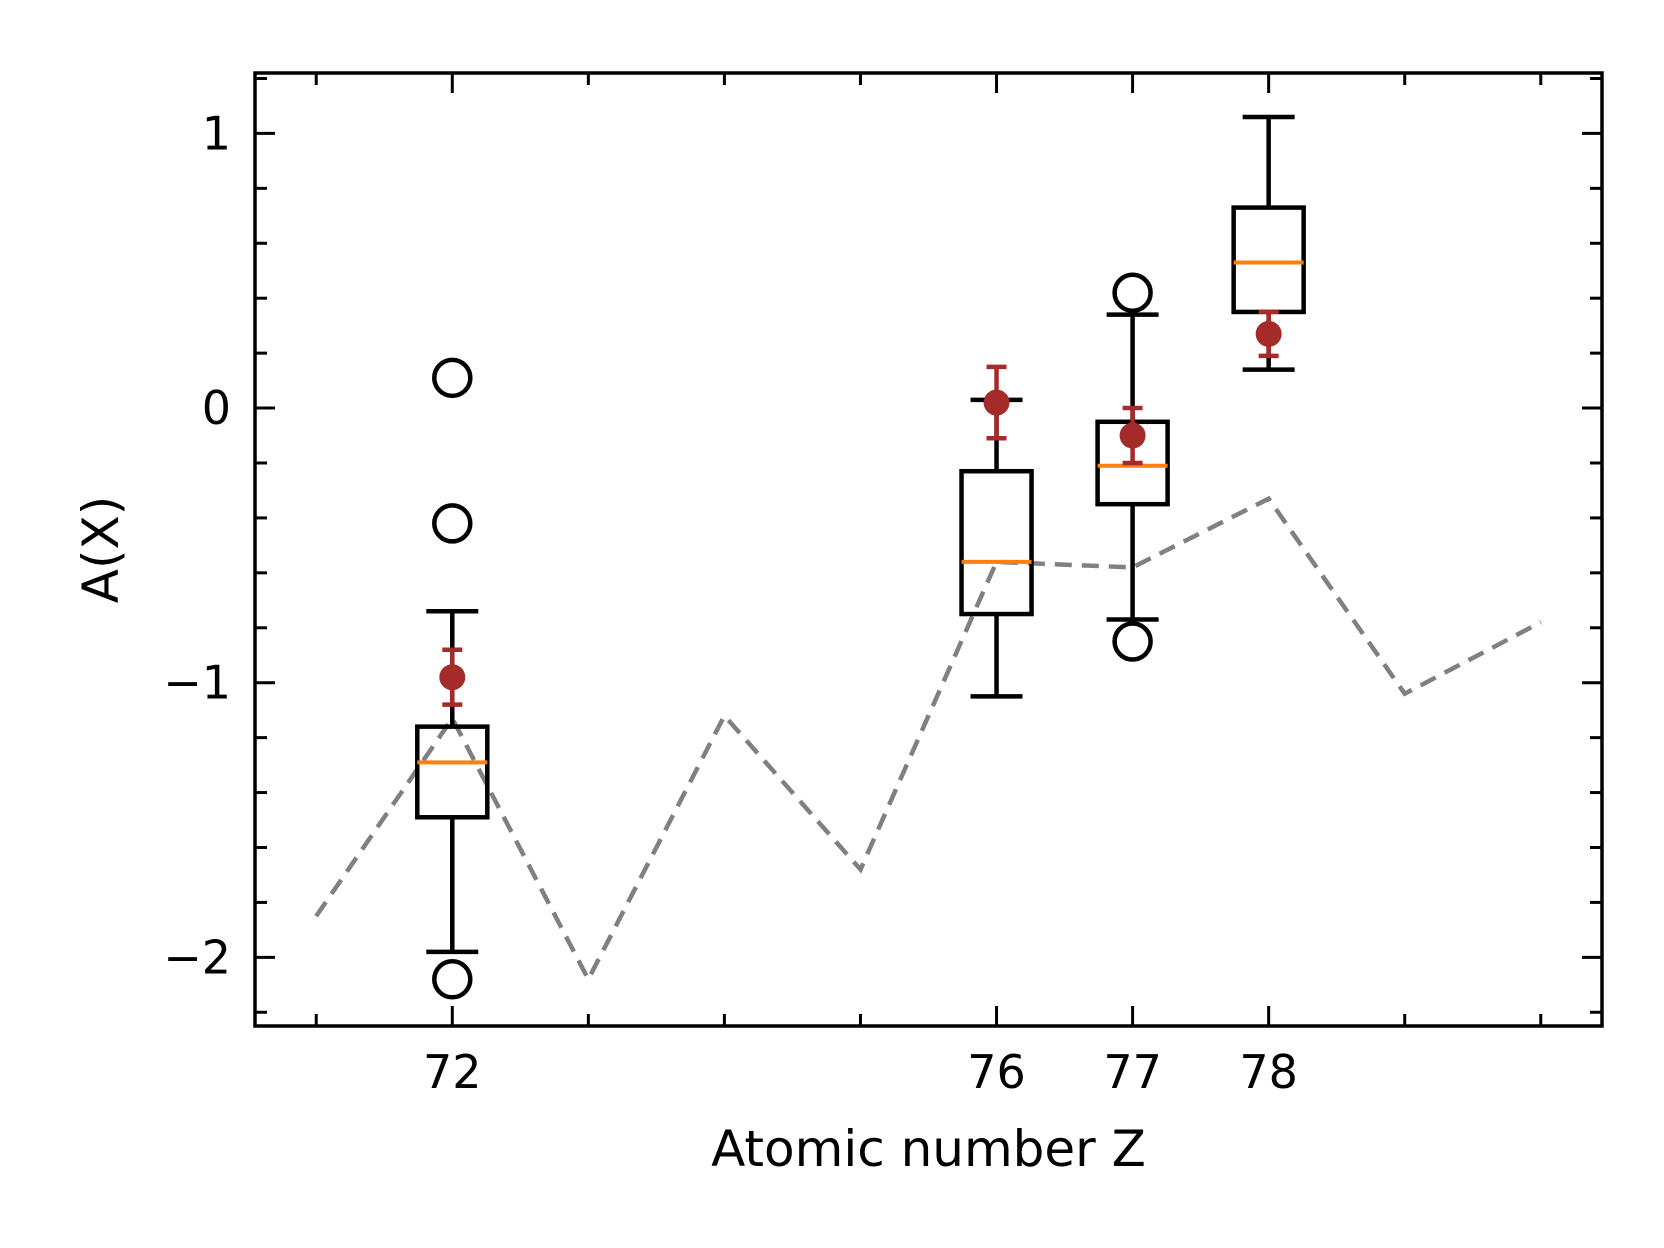 The height and width of the screenshot is (1248, 1664). I want to click on y-tick-label: 0, so click(216, 408).